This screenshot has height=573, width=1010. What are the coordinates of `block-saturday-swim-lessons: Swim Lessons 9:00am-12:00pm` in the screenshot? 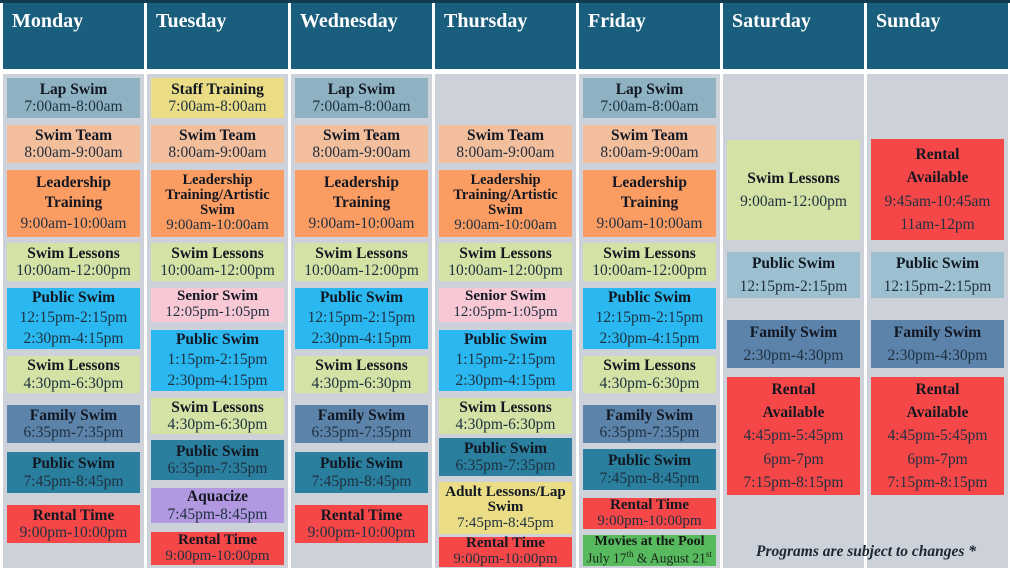 It's located at (793, 190).